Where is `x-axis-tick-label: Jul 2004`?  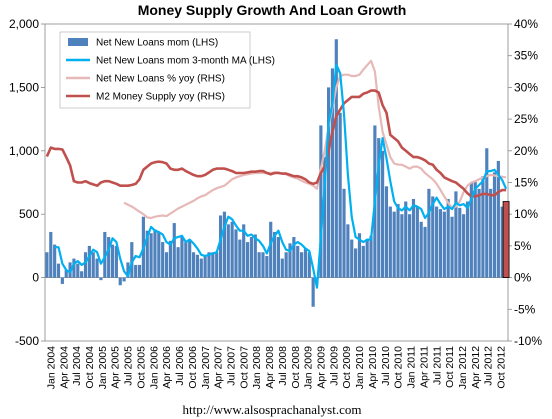 x-axis-tick-label: Jul 2004 is located at coordinates (77, 366).